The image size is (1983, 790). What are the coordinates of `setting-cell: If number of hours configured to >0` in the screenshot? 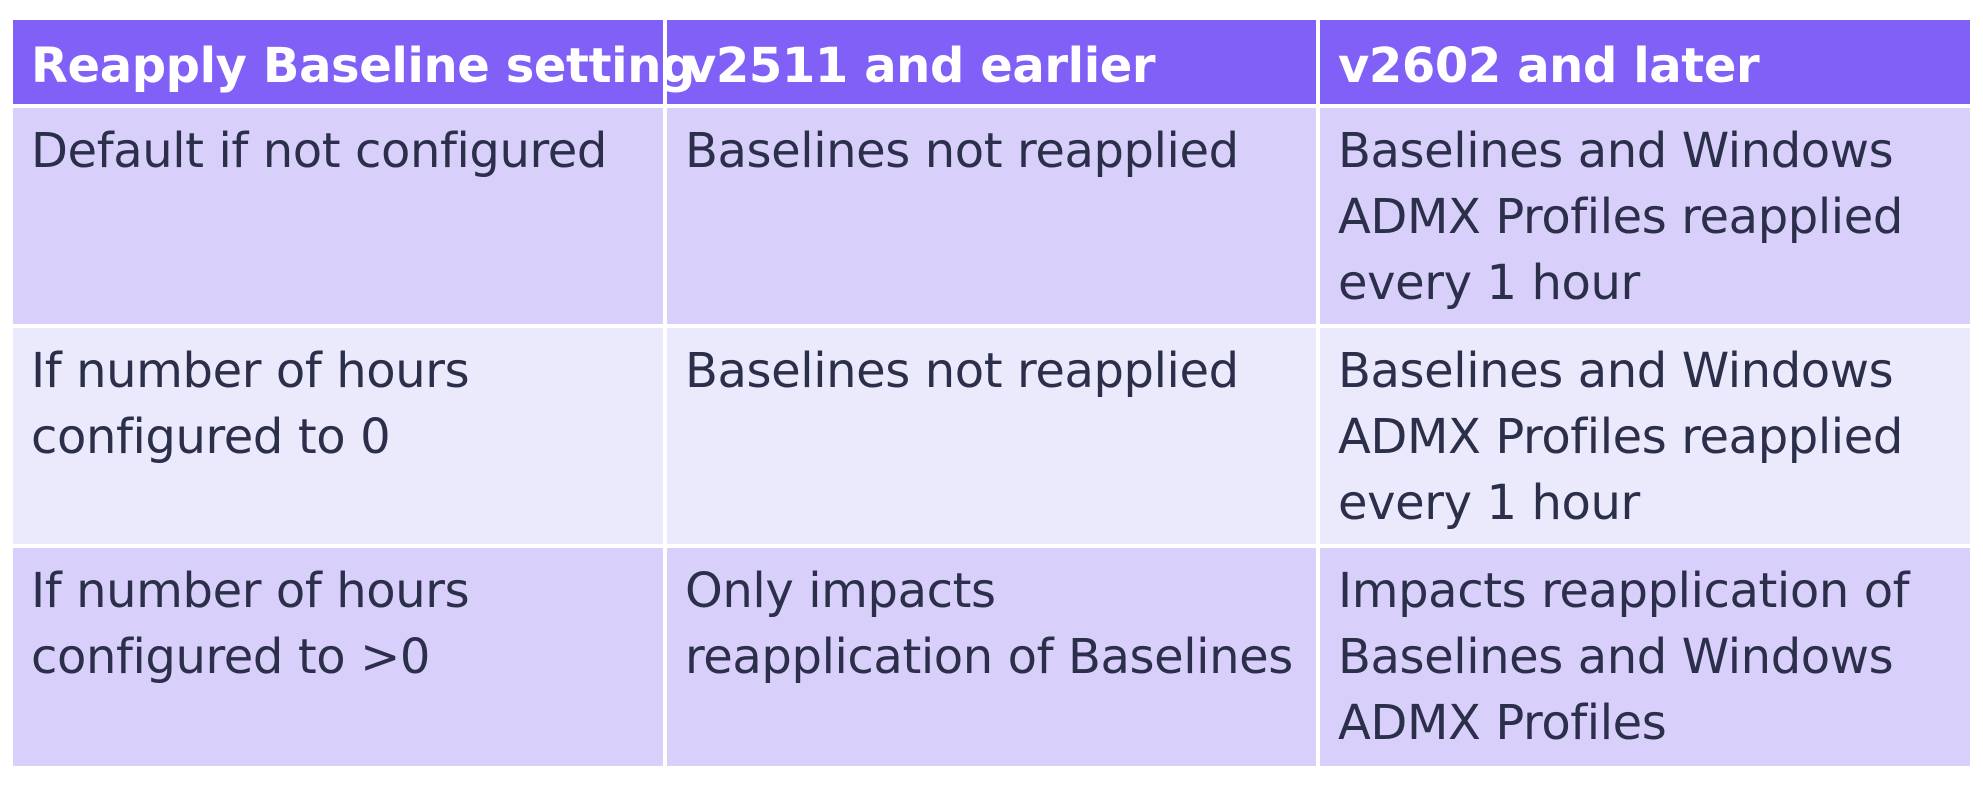 It's located at (340, 655).